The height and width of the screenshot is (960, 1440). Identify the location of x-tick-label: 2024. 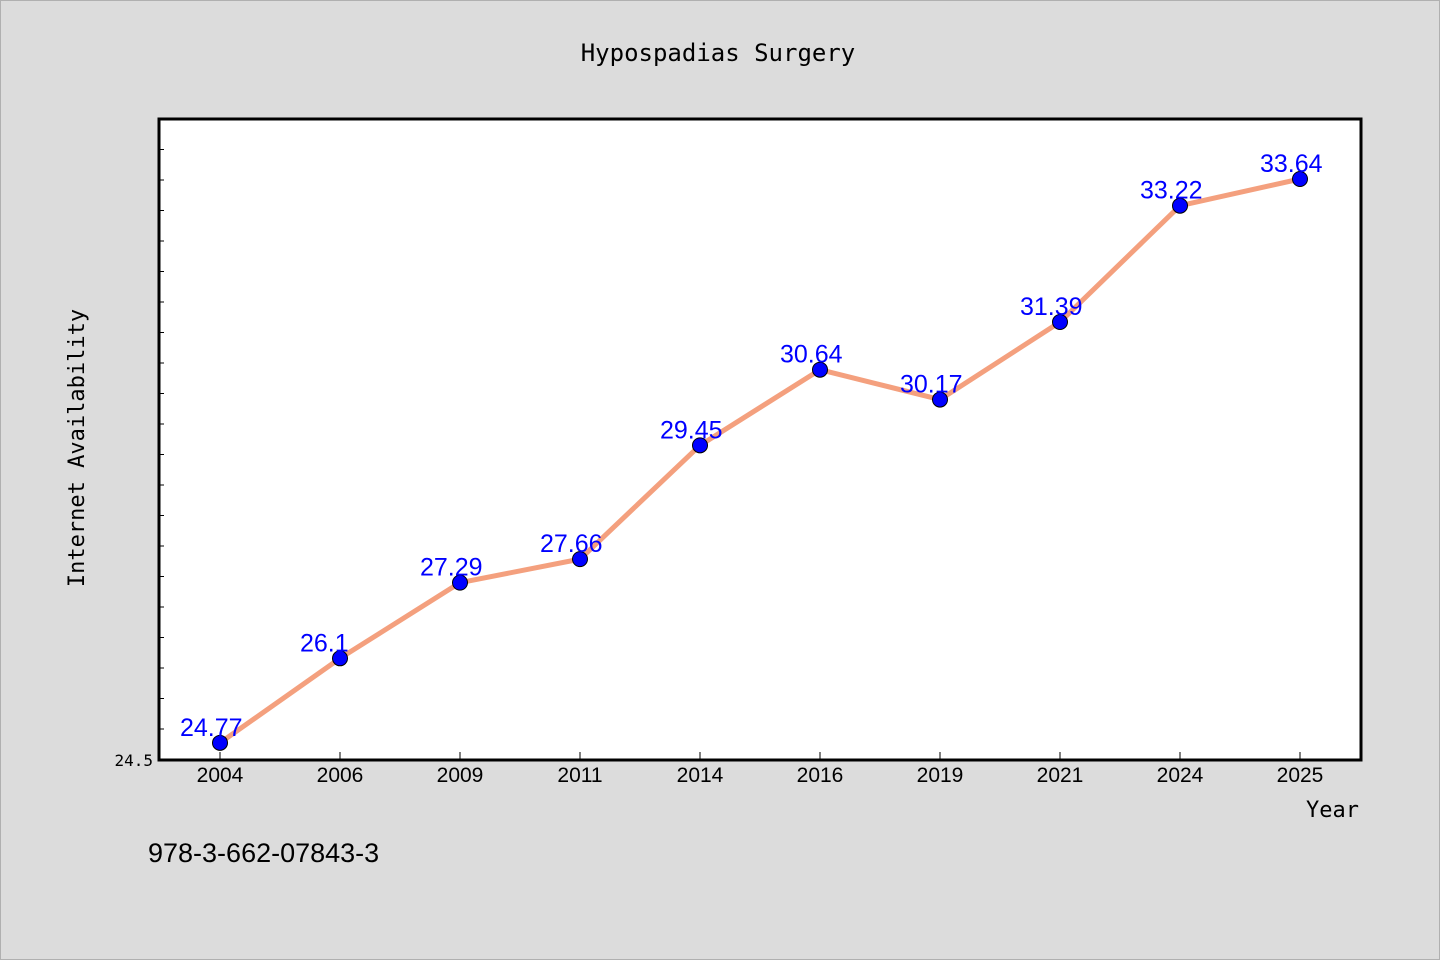
(1180, 775).